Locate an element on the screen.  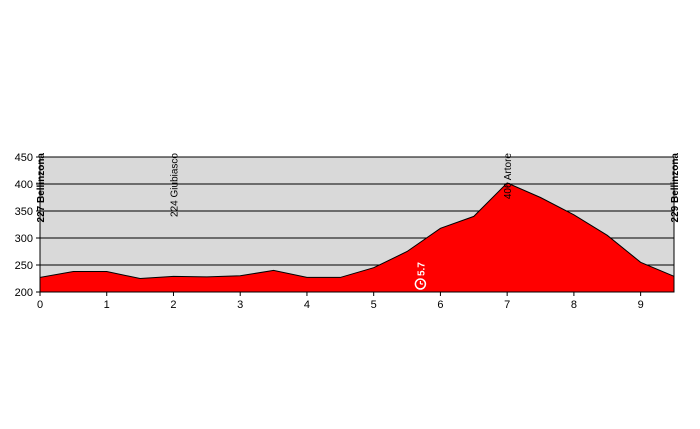
markers: 5.7 is located at coordinates (420, 276).